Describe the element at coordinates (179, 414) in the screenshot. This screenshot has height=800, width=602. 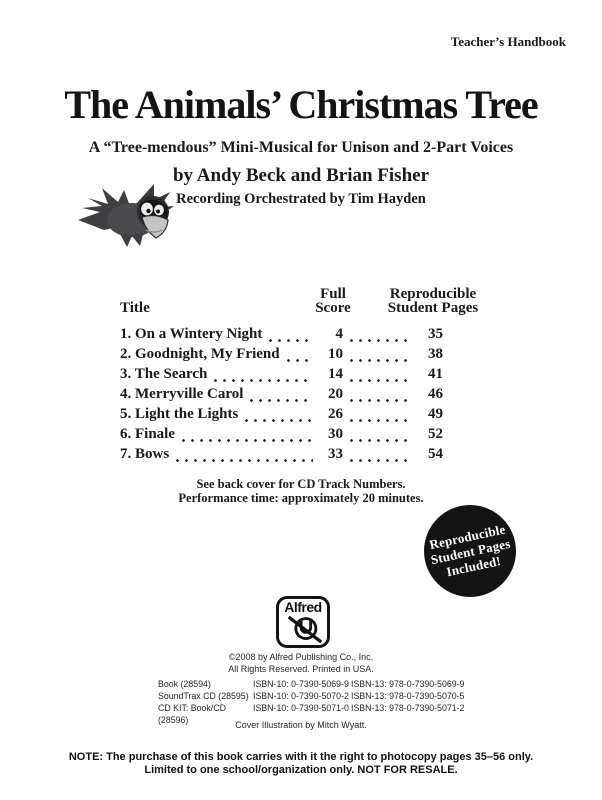
I see `song-title: 5. Light the Lights` at that location.